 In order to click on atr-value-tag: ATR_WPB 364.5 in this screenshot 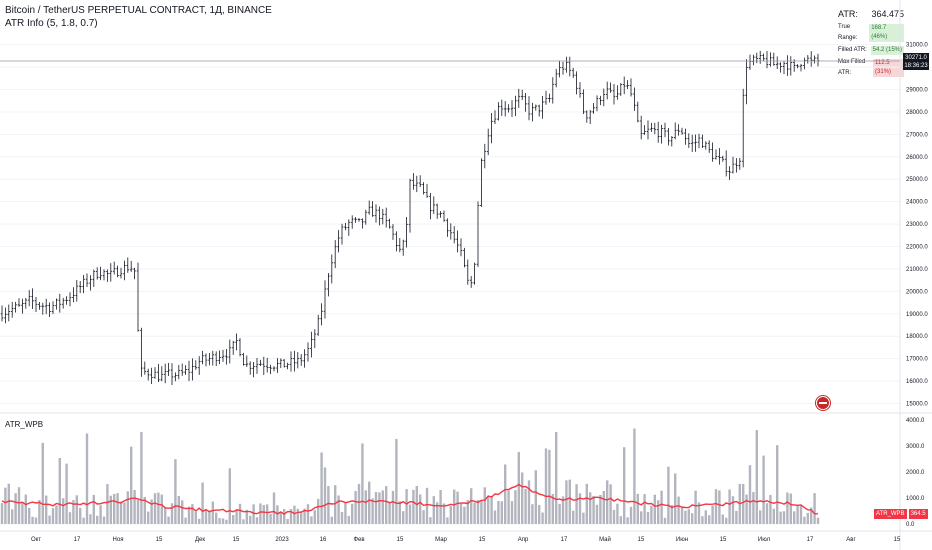, I will do `click(901, 514)`.